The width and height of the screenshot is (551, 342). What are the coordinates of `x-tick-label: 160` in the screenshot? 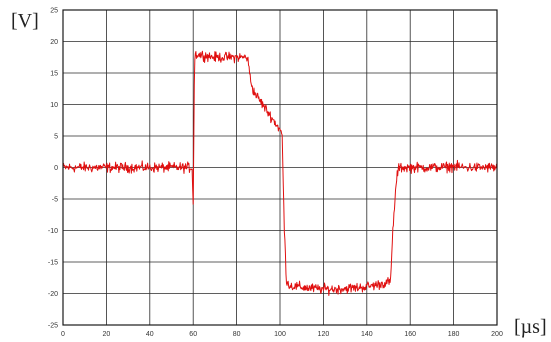 It's located at (410, 334).